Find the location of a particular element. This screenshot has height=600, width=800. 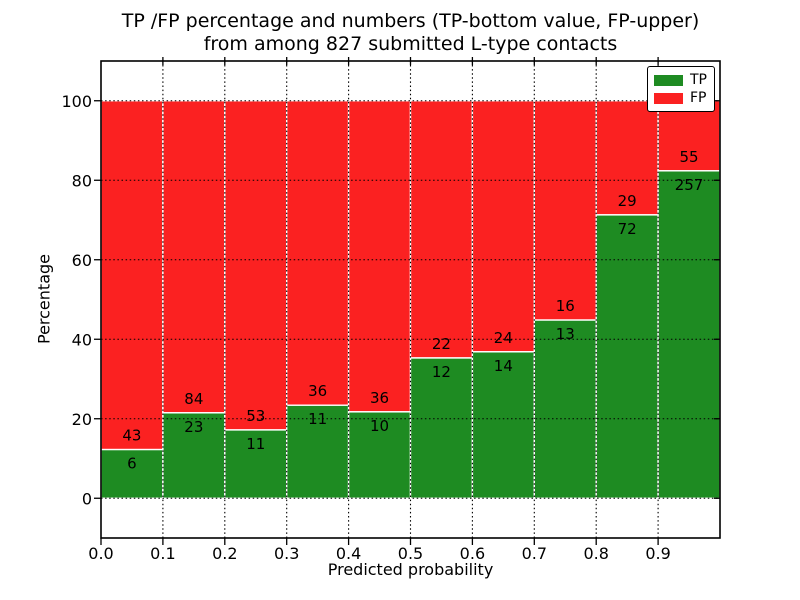

tp-count-label: 13 is located at coordinates (565, 334).